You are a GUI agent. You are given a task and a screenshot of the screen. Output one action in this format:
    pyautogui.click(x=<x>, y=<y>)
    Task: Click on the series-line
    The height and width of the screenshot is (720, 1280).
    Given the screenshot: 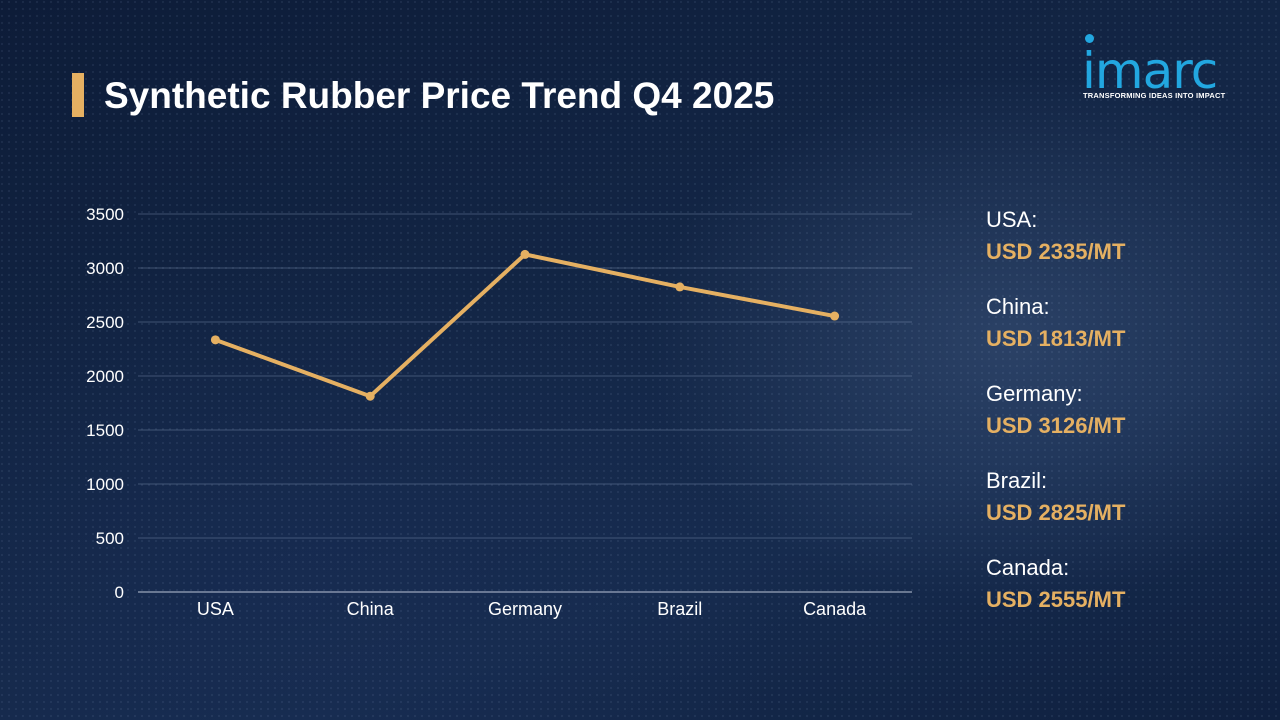 What is the action you would take?
    pyautogui.click(x=525, y=325)
    